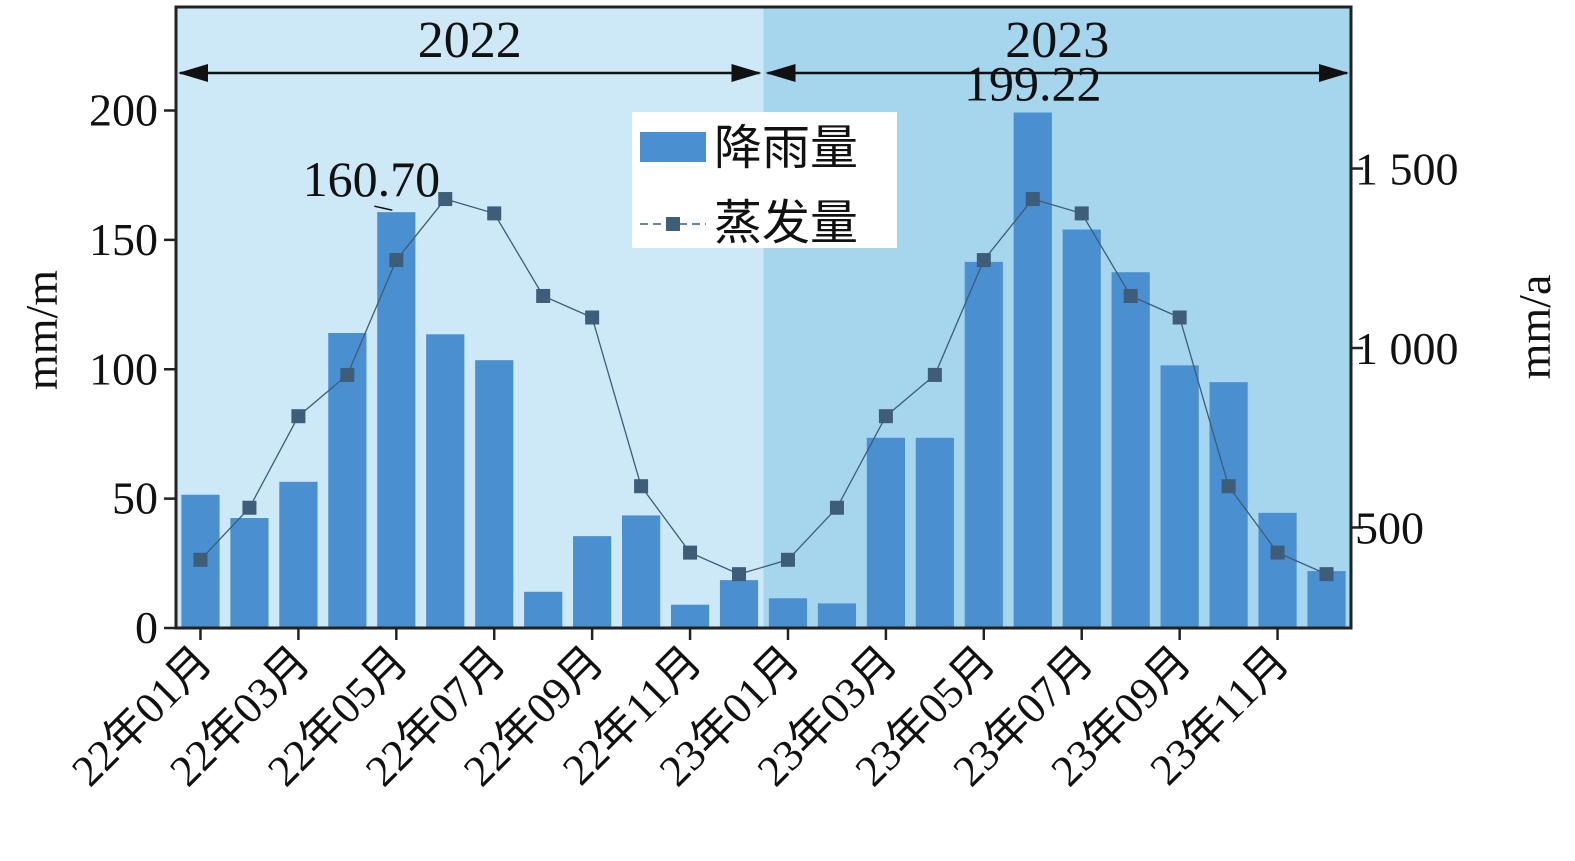 This screenshot has height=861, width=1575. Describe the element at coordinates (764, 181) in the screenshot. I see `legend: 降雨量 蒸发量` at that location.